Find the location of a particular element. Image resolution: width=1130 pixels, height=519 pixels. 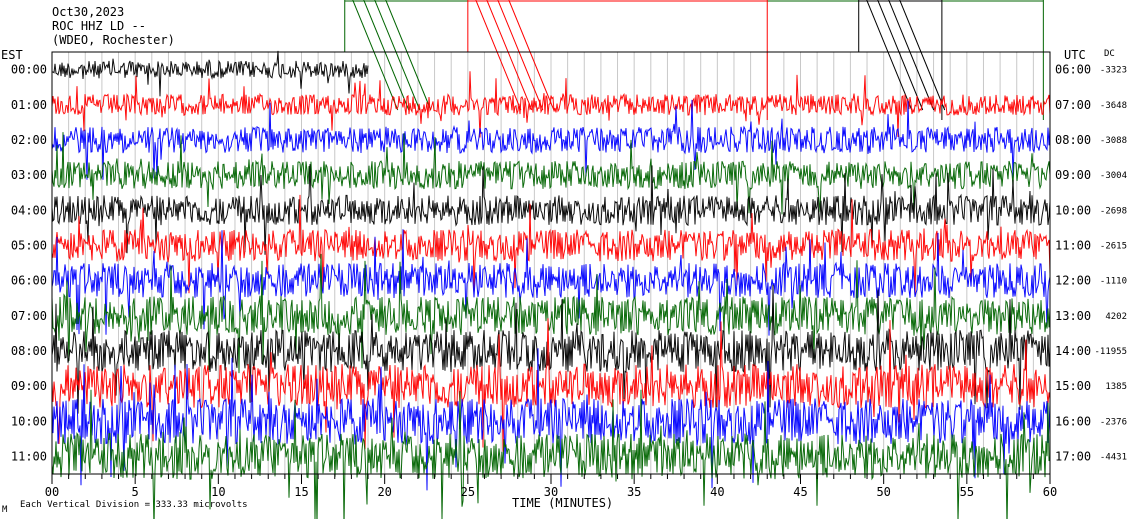

x-tick-label-45: 45 is located at coordinates (800, 492).